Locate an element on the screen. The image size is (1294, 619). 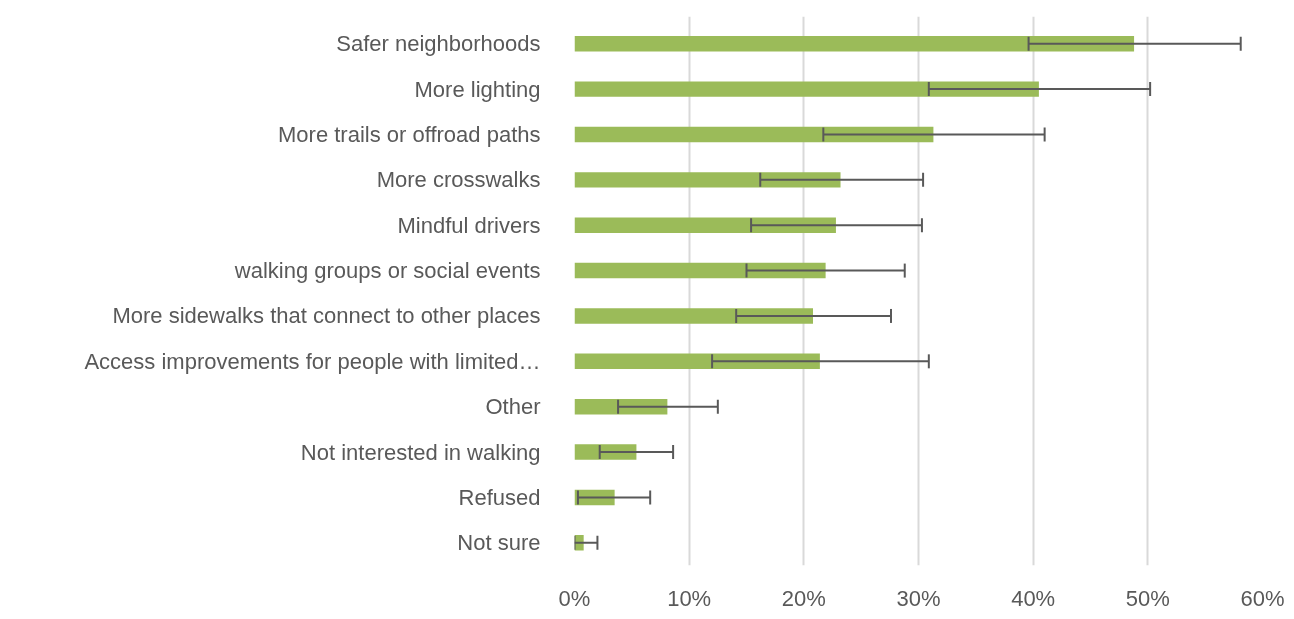
y-tick-label: Refused is located at coordinates (499, 497).